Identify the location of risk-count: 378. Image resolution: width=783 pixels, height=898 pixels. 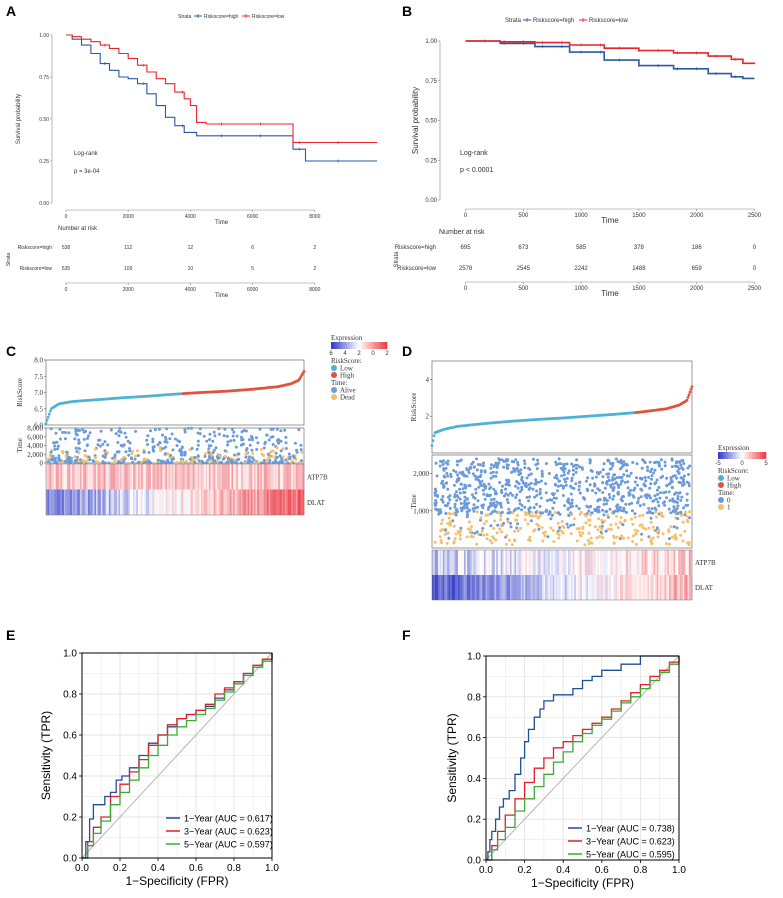
(639, 248).